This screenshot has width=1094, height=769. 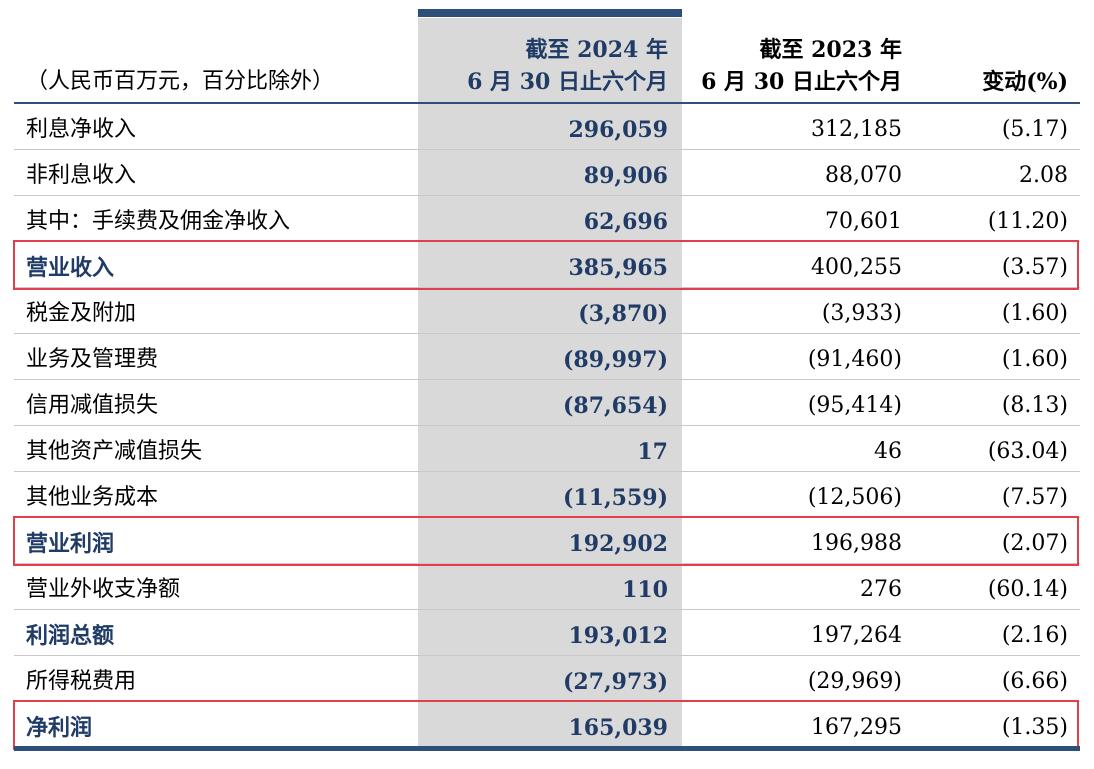 I want to click on prior-period-value: 312,185, so click(x=856, y=129).